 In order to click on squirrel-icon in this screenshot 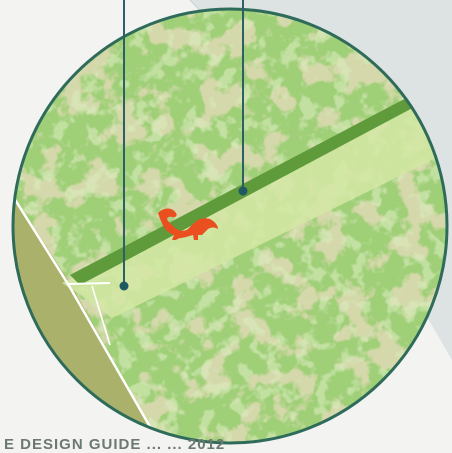, I will do `click(188, 224)`.